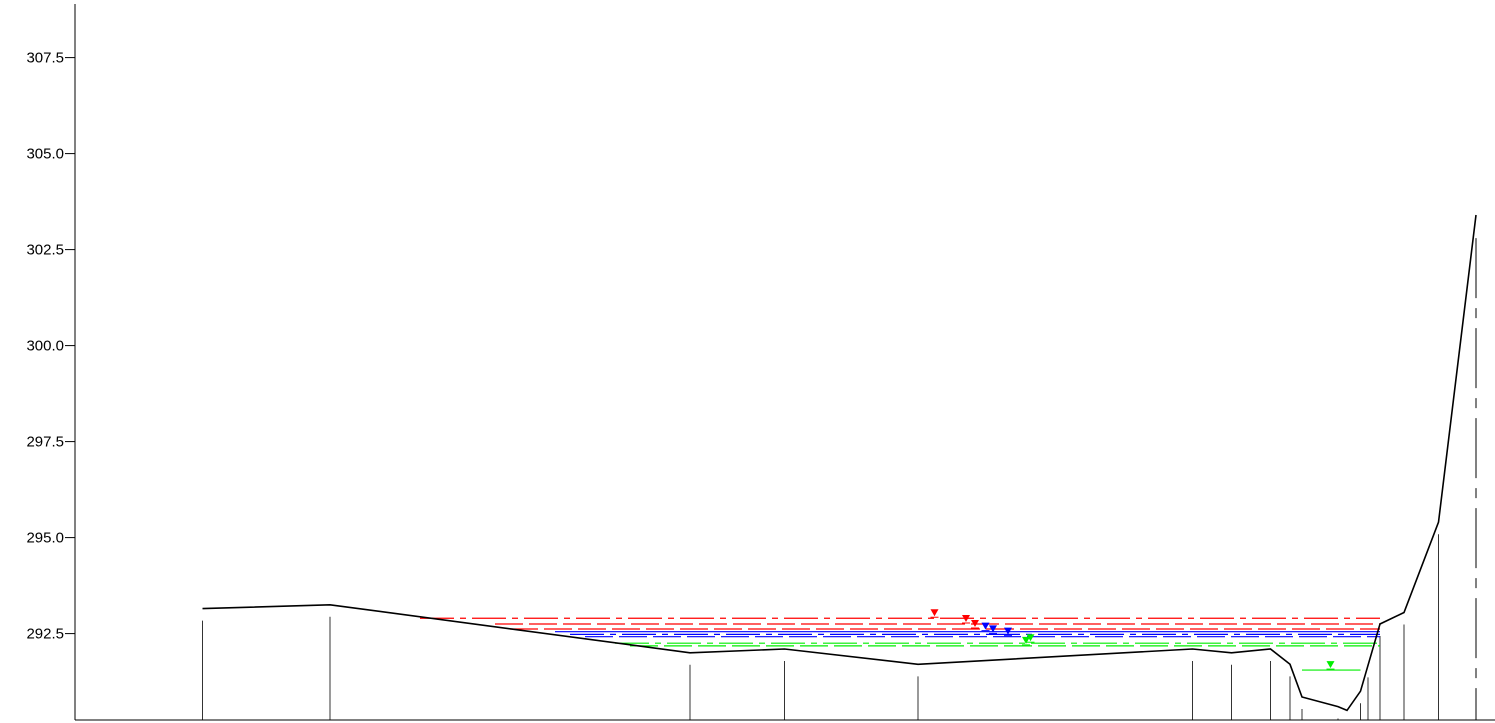 The width and height of the screenshot is (1495, 723). I want to click on y-tick-label: 295.0, so click(45, 538).